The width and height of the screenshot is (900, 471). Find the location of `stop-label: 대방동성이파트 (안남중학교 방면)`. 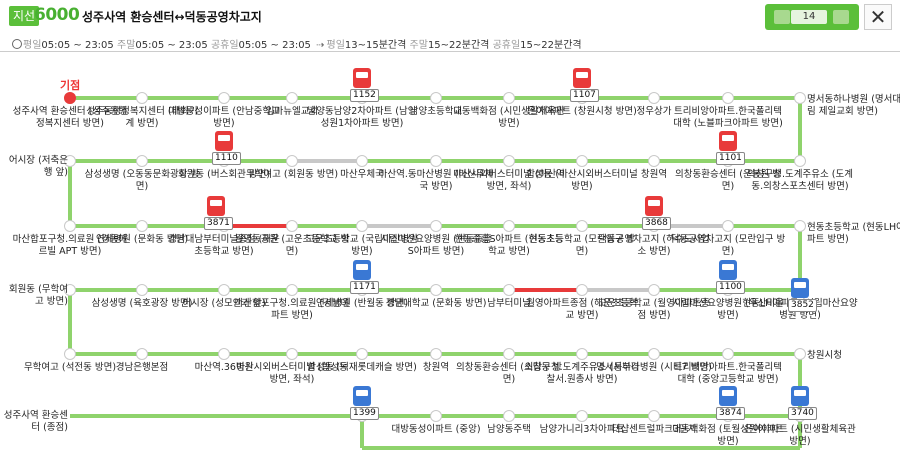

stop-label: 대방동성이파트 (안남중학교 방면) is located at coordinates (224, 117).